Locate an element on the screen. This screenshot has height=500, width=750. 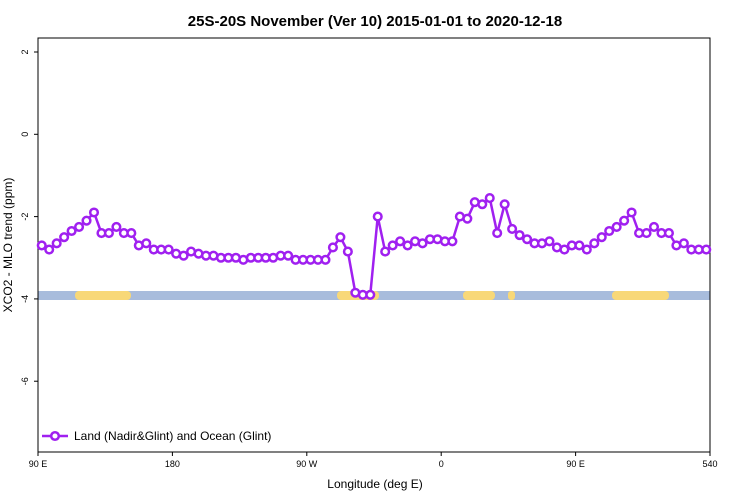
x-axis-label: Longitude (deg E) is located at coordinates (374, 484).